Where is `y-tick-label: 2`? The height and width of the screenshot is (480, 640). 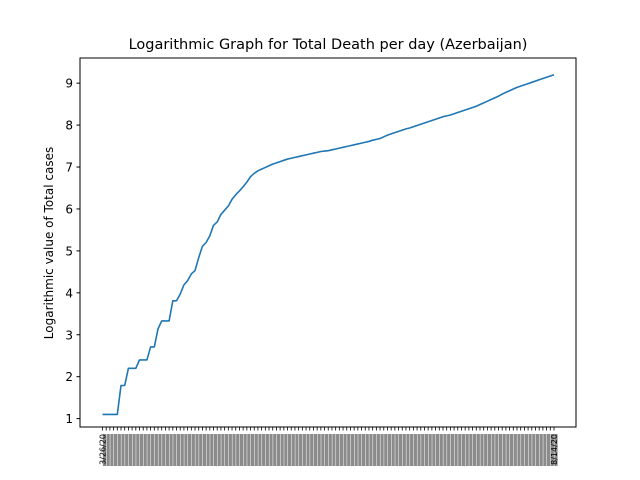
y-tick-label: 2 is located at coordinates (69, 377).